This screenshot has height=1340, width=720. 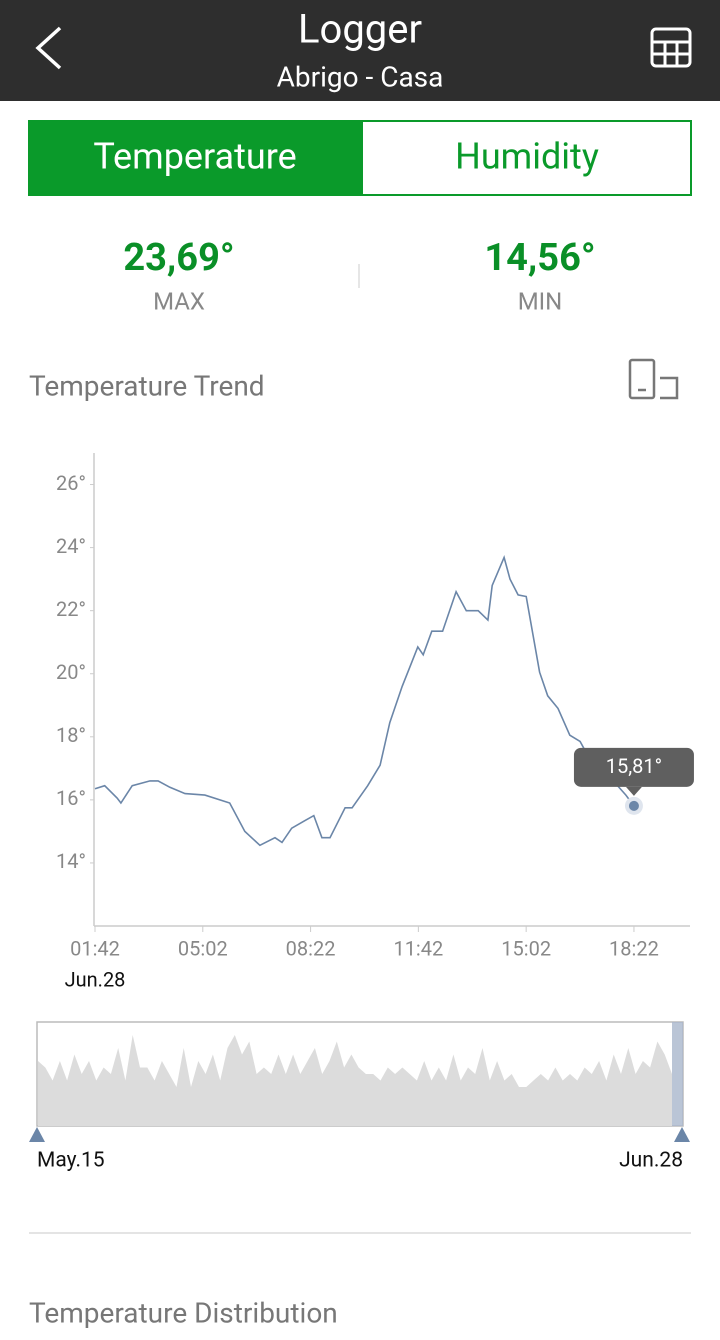 What do you see at coordinates (526, 948) in the screenshot?
I see `x-tick-label: 15:02` at bounding box center [526, 948].